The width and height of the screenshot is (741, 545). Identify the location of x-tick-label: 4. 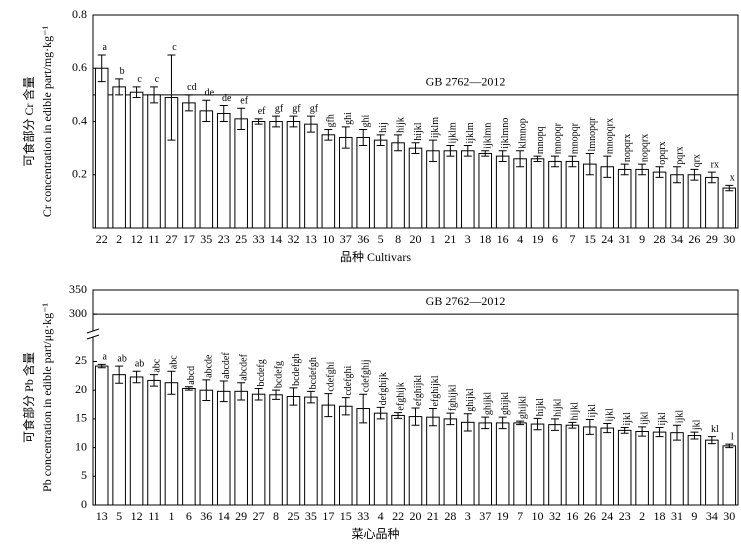
(381, 516).